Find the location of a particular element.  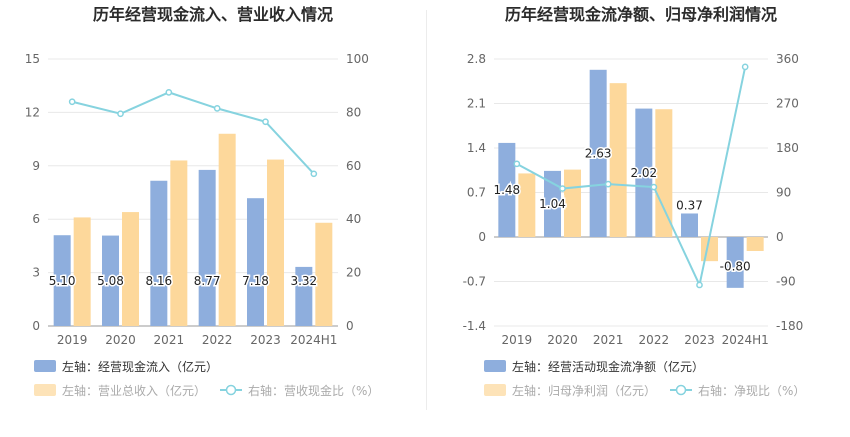

chart2-category-label: 2019 is located at coordinates (517, 340).